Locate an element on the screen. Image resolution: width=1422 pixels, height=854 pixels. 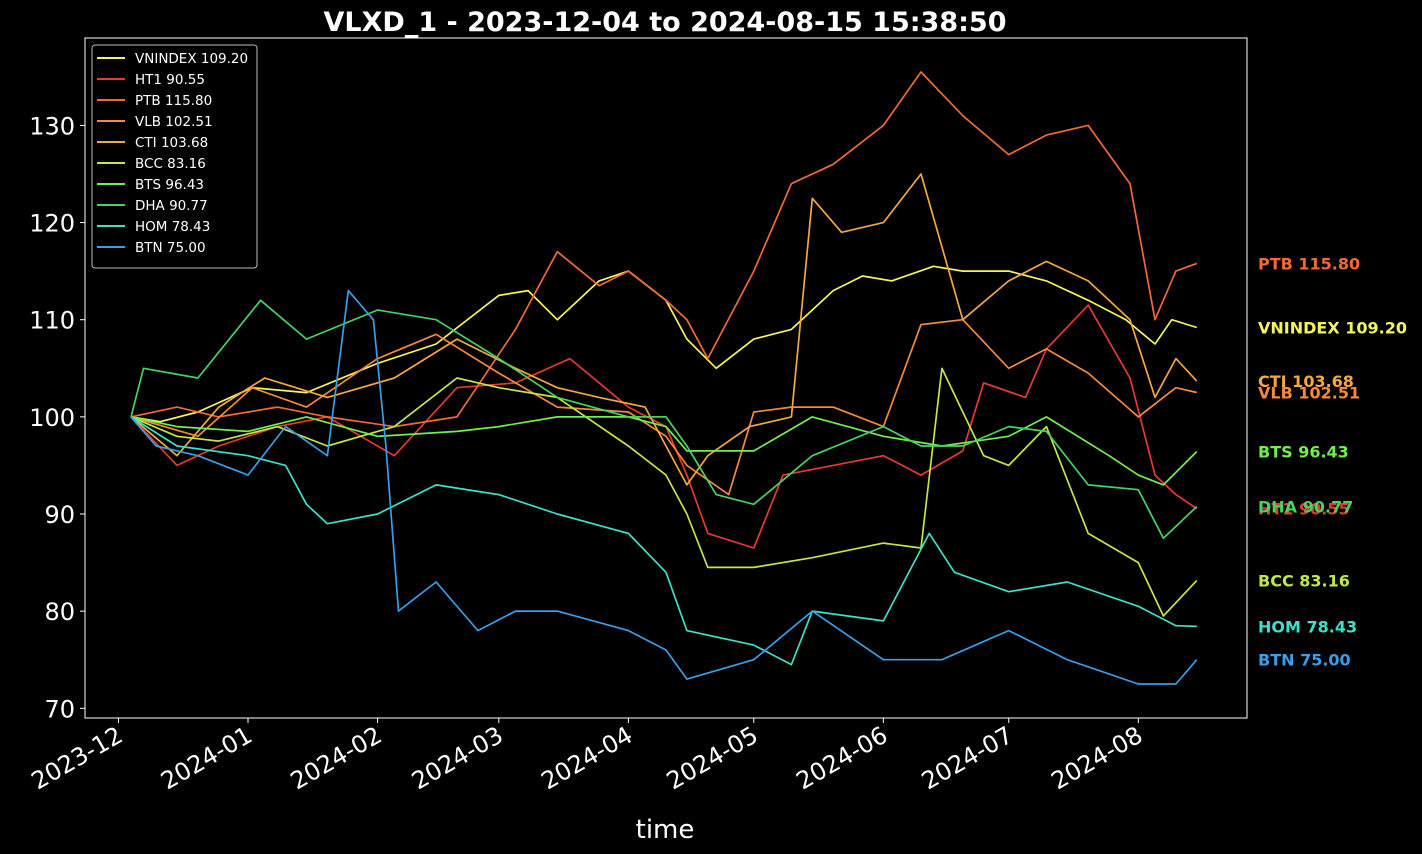
y-tick-label: 100 is located at coordinates (52, 418).